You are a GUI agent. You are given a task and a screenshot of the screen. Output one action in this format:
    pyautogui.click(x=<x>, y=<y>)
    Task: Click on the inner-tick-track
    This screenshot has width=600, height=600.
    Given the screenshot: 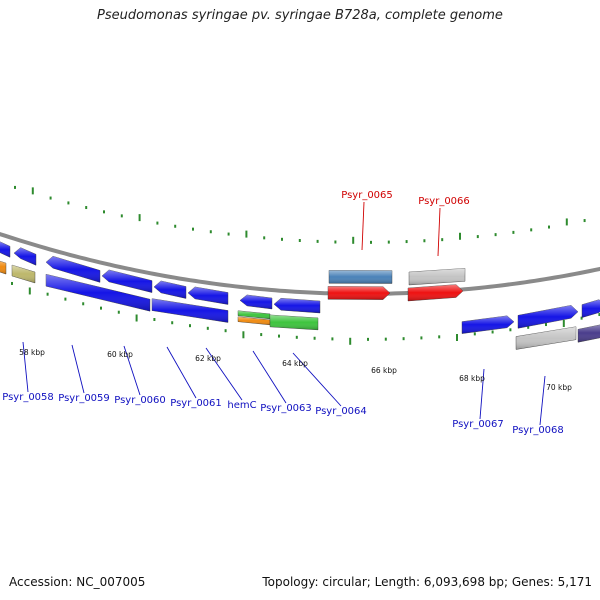 What is the action you would take?
    pyautogui.click(x=305, y=313)
    